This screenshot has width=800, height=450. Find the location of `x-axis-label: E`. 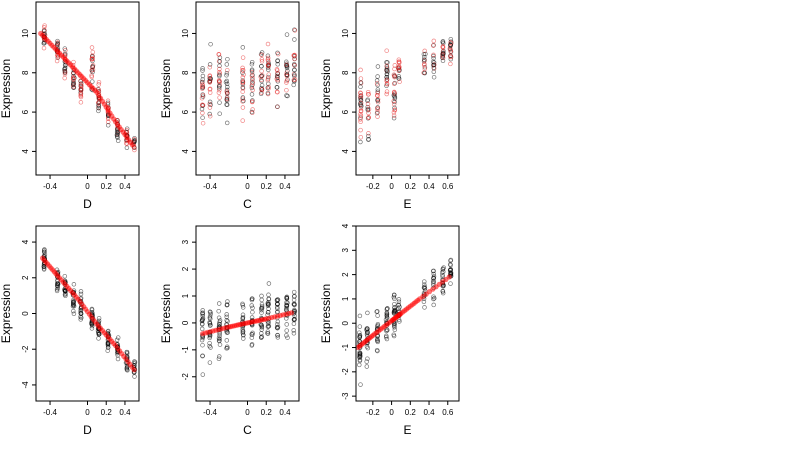

x-axis-label: E is located at coordinates (407, 204).